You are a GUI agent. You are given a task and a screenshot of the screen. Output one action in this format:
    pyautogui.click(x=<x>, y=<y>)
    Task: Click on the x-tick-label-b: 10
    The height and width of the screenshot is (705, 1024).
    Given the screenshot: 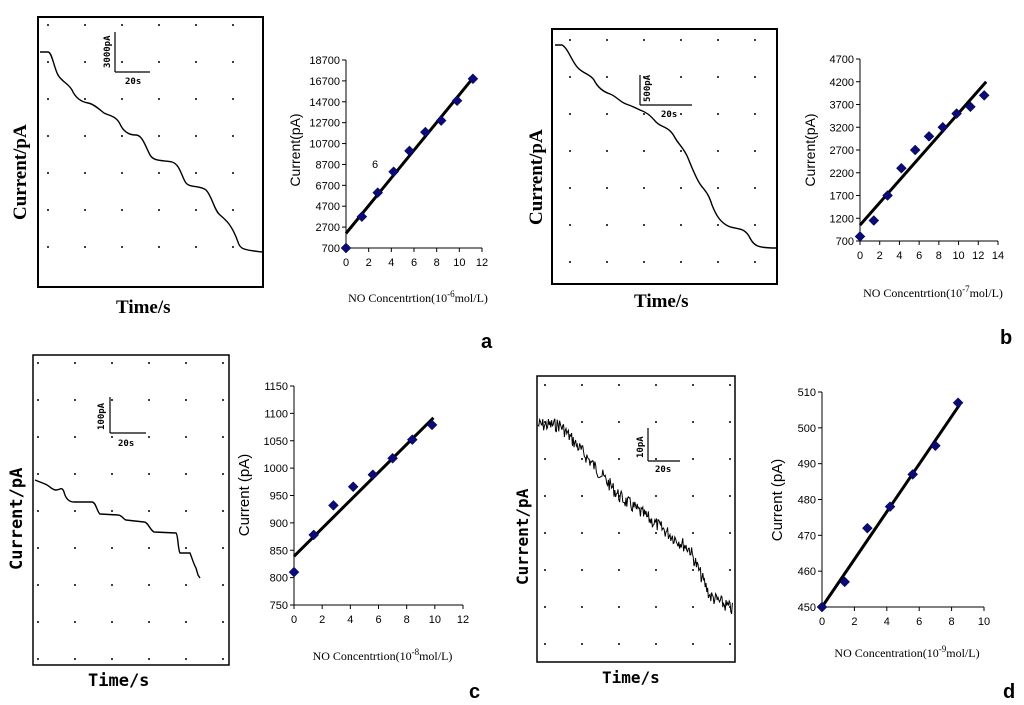 What is the action you would take?
    pyautogui.click(x=958, y=256)
    